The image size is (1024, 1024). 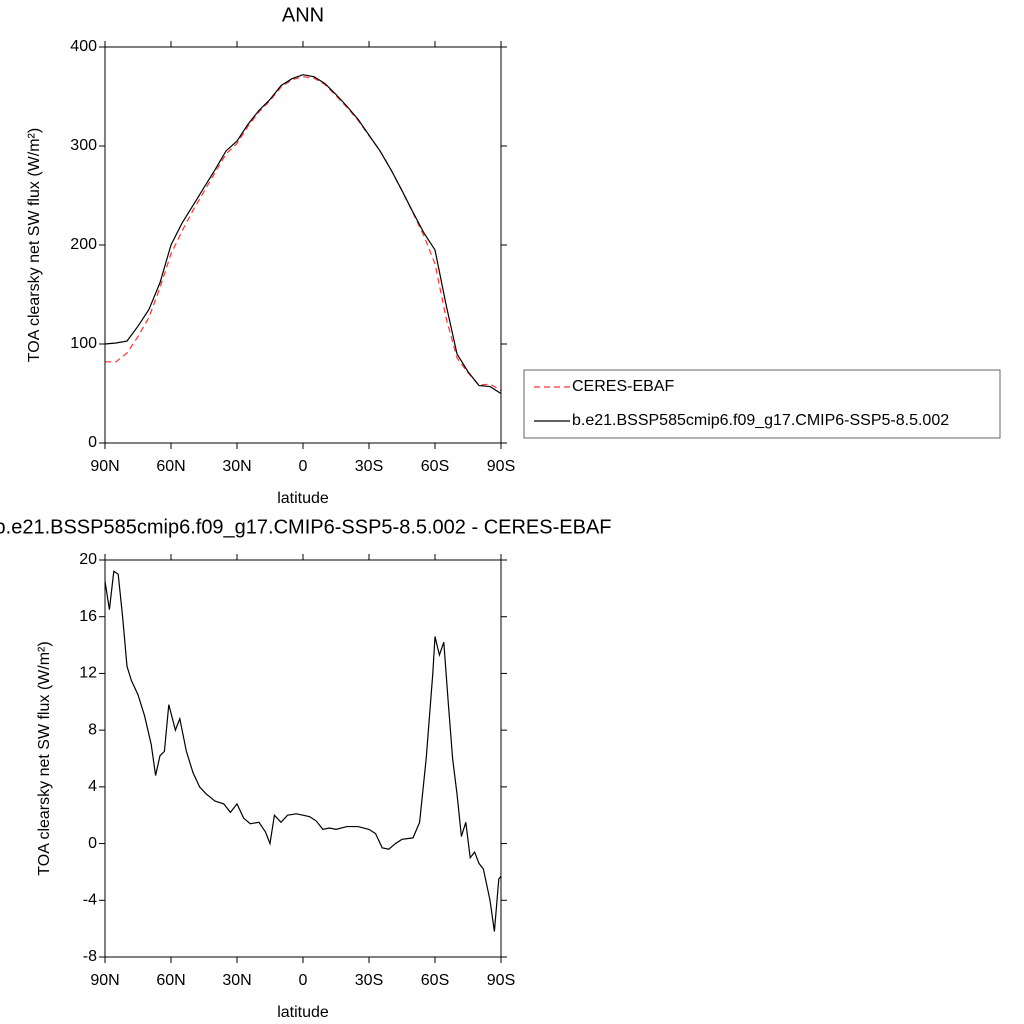 I want to click on y-tick-label: 8, so click(x=92, y=729).